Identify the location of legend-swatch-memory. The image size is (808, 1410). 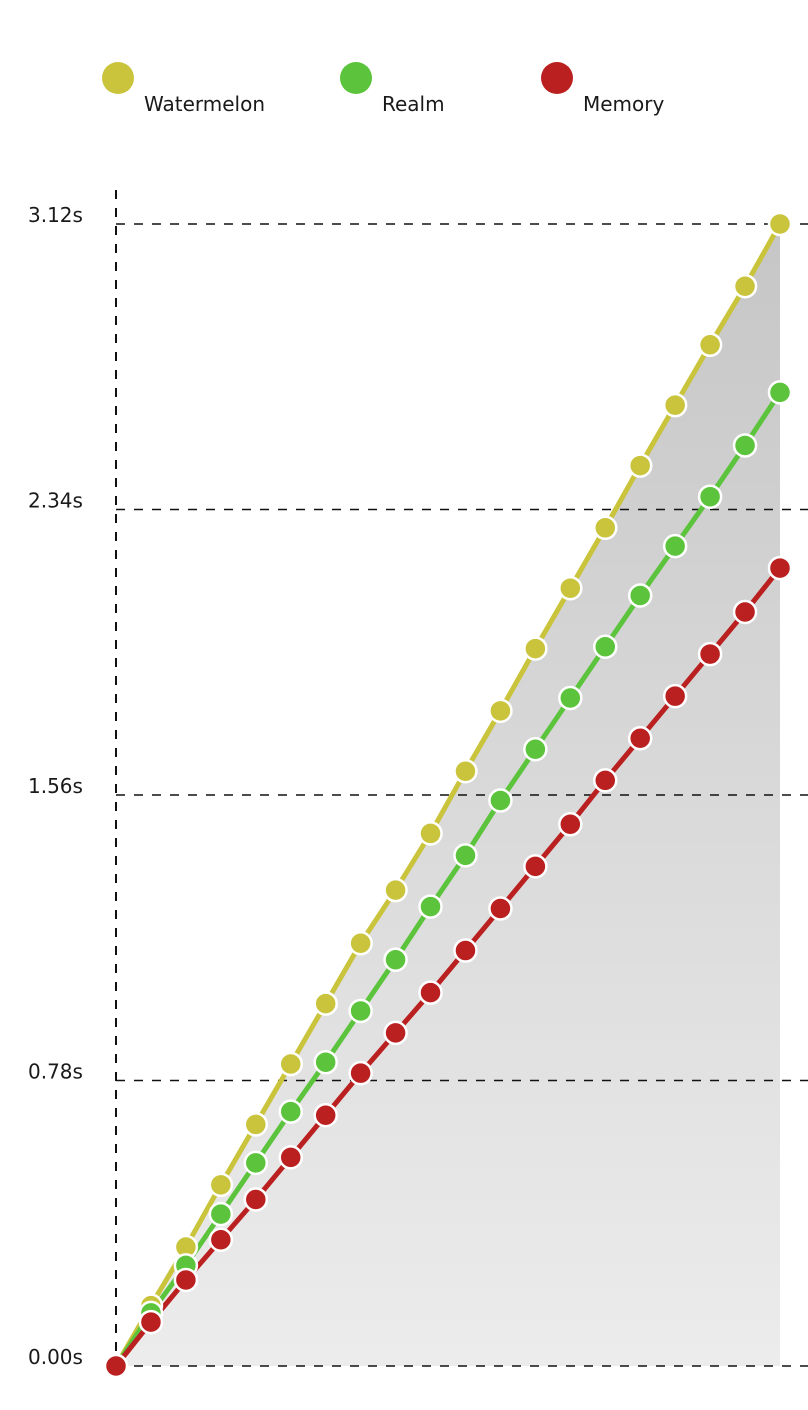
(557, 78).